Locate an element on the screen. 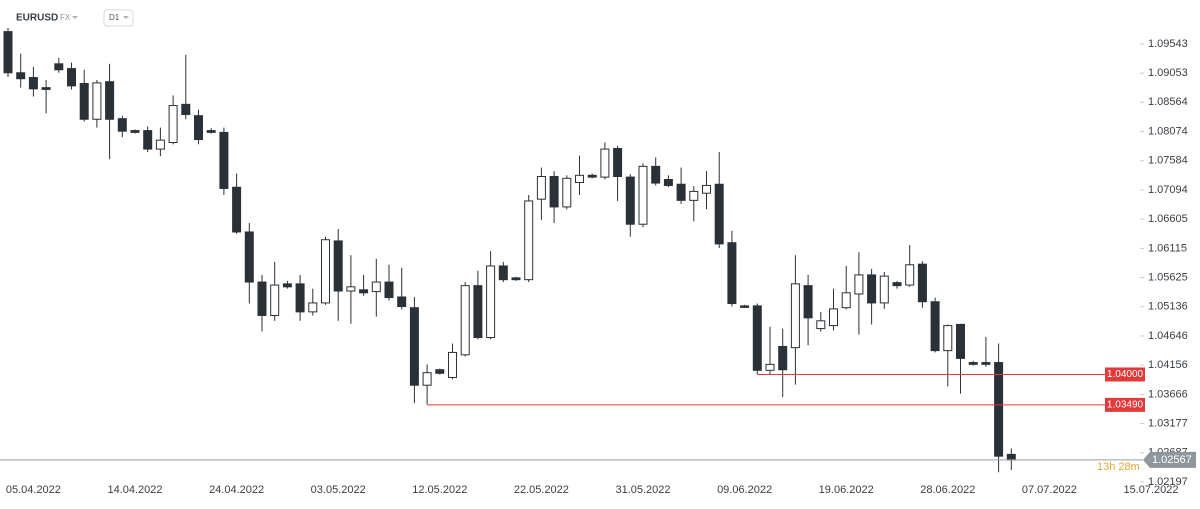 This screenshot has height=509, width=1200. current-price-label: 1.02567 is located at coordinates (1172, 460).